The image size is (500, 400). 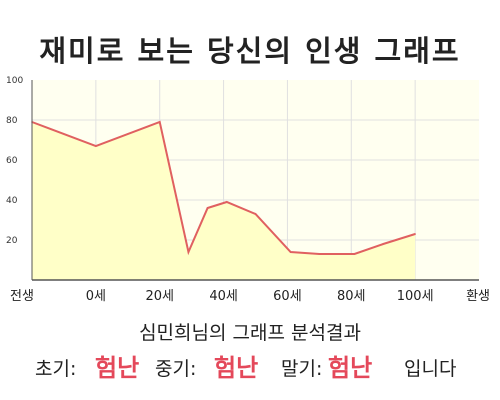 I want to click on analysis-result: 초기: 험난 중기: 험난 말기: 험난 입니다, so click(x=250, y=364).